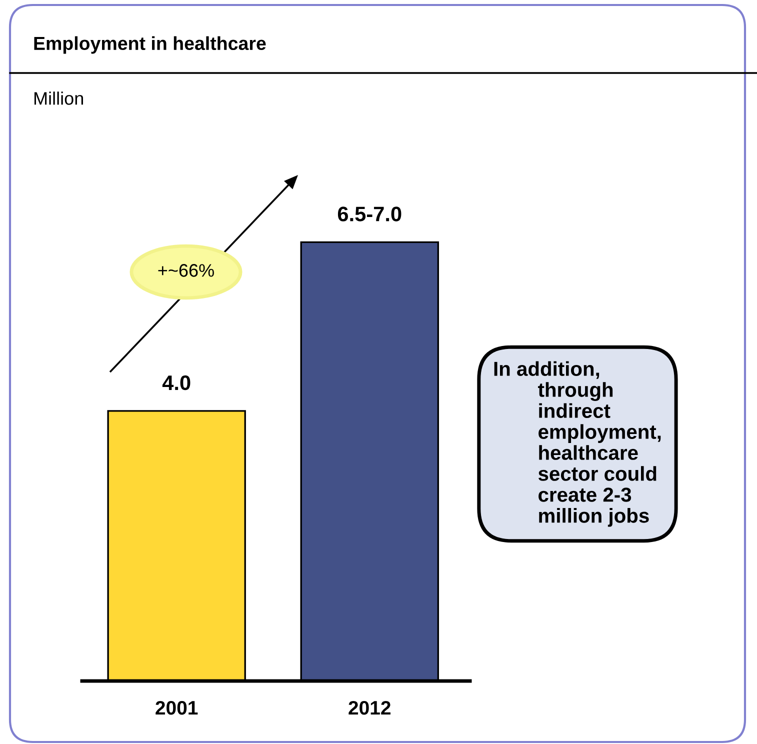 This screenshot has height=744, width=757. Describe the element at coordinates (369, 707) in the screenshot. I see `x-tick-label: 2012` at that location.